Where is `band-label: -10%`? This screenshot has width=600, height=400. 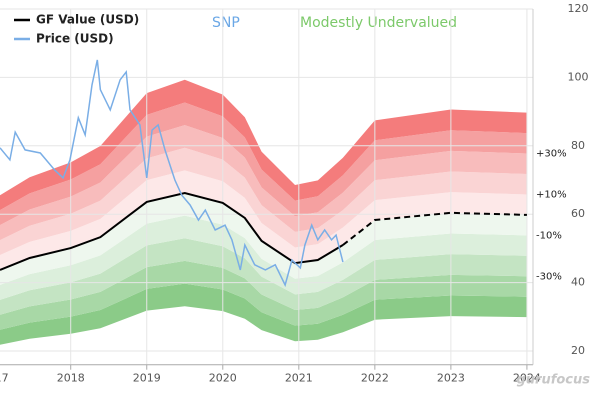
band-label: -10% is located at coordinates (549, 235).